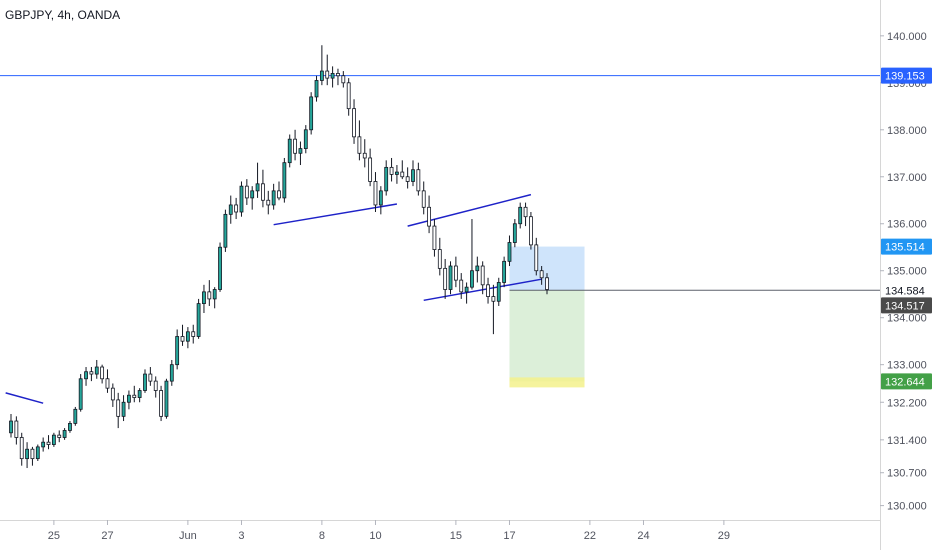 Image resolution: width=932 pixels, height=550 pixels. What do you see at coordinates (907, 507) in the screenshot?
I see `price-tick-label: 130.000` at bounding box center [907, 507].